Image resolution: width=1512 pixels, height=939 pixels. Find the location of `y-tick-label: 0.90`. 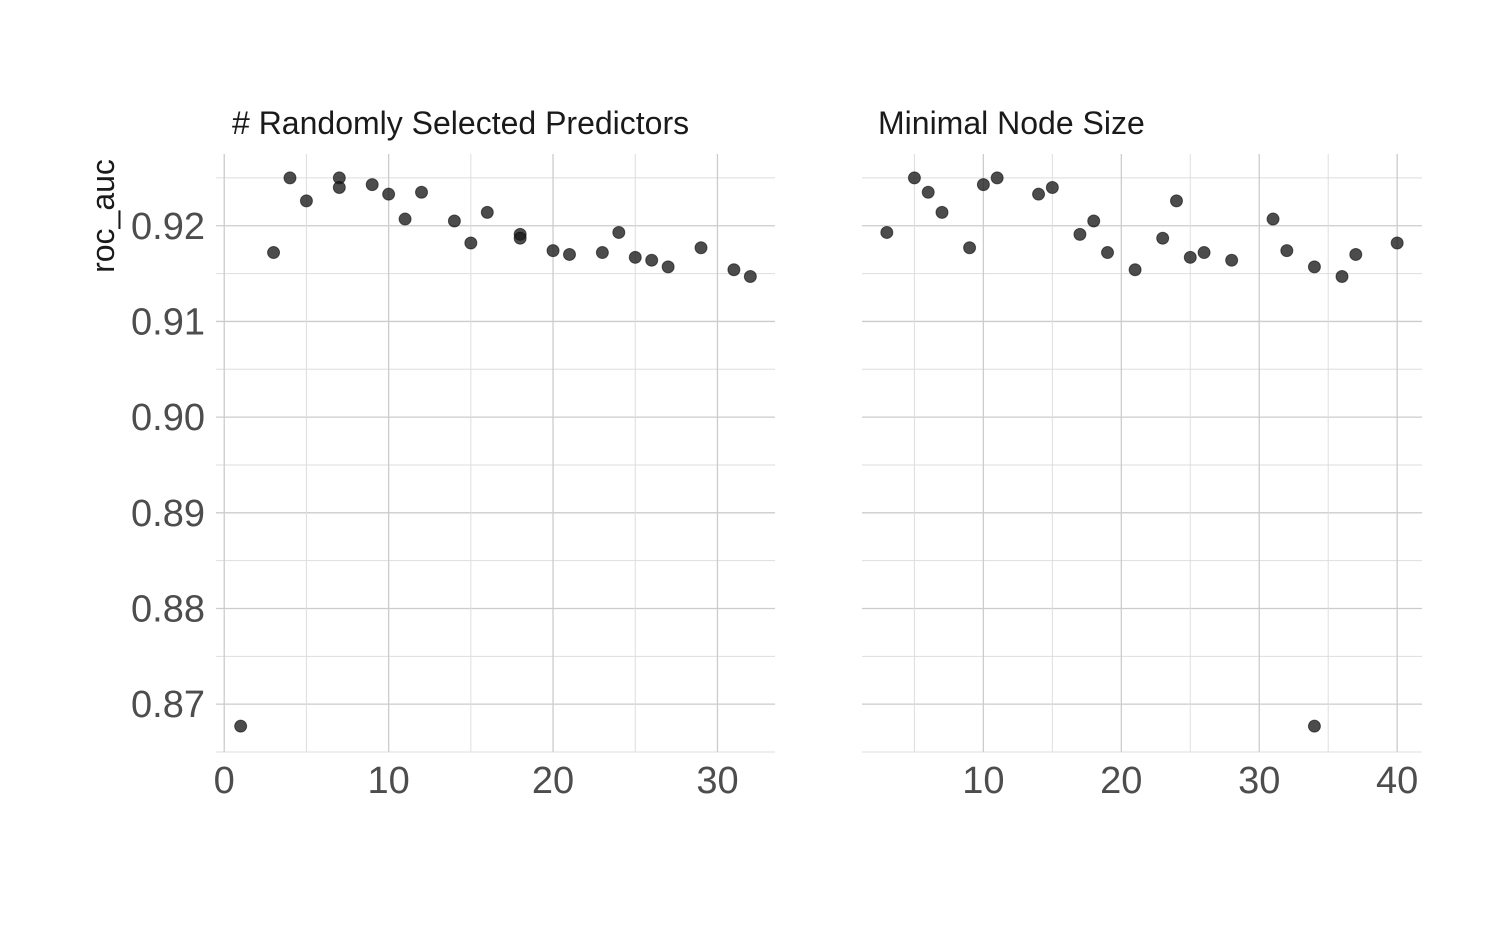

y-tick-label: 0.90 is located at coordinates (168, 418).